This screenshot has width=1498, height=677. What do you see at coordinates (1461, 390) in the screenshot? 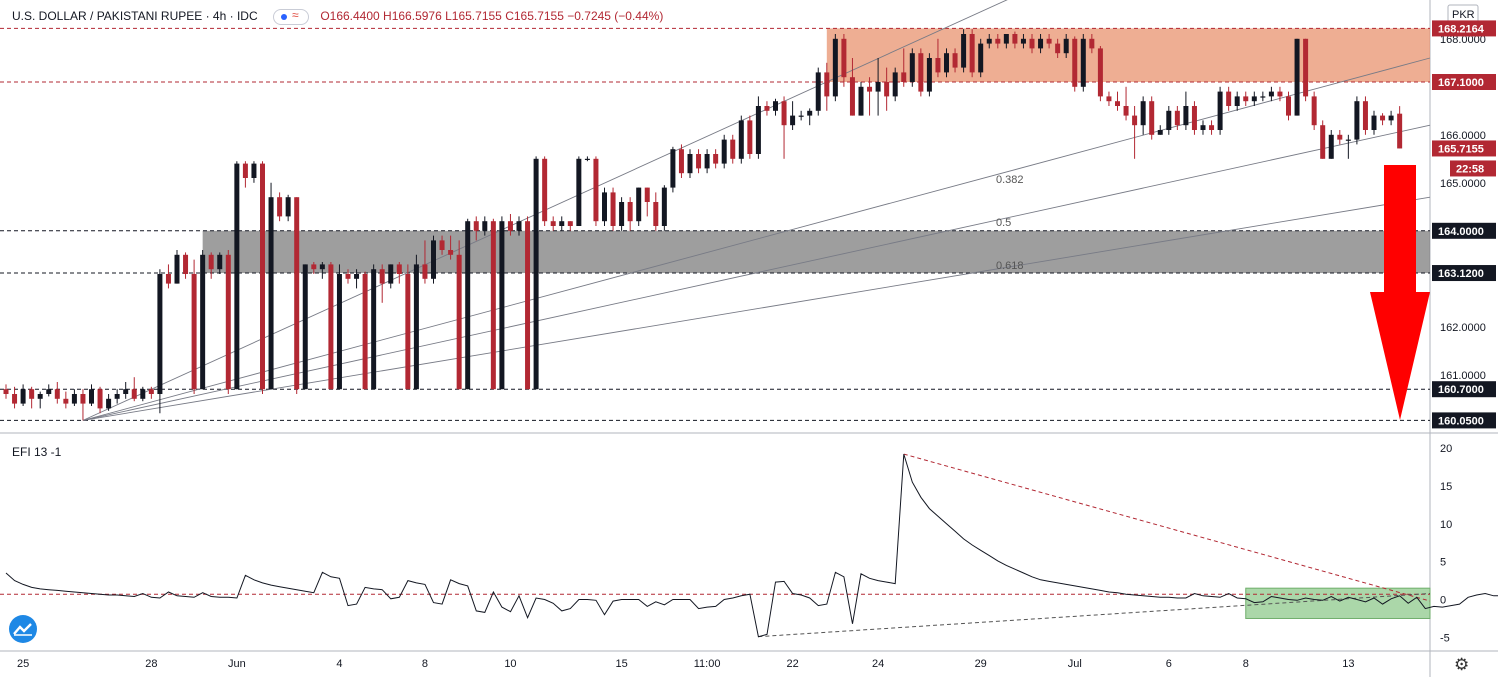
I see `price-label: 160.7000` at bounding box center [1461, 390].